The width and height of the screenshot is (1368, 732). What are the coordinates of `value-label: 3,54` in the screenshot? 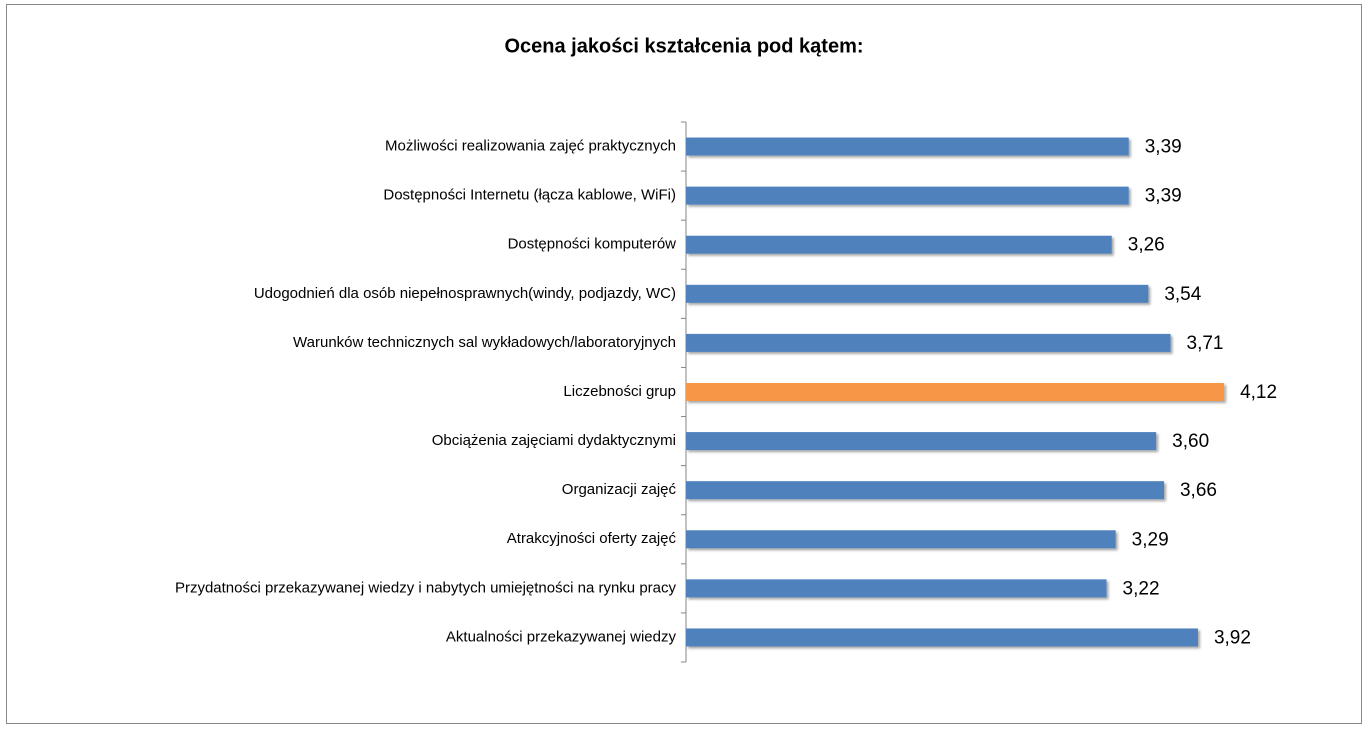 It's located at (1182, 294).